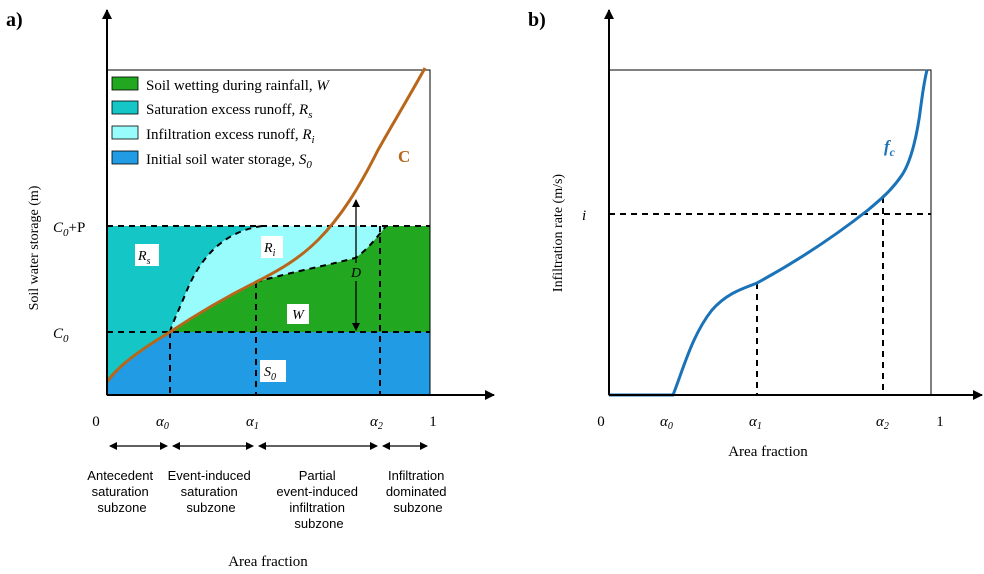 This screenshot has height=574, width=984. Describe the element at coordinates (216, 279) in the screenshot. I see `dash-rs-boundary` at that location.